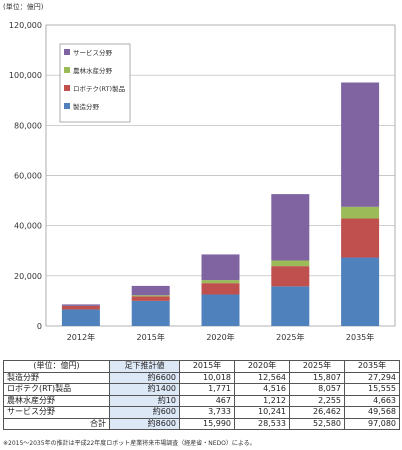 The height and width of the screenshot is (450, 402). I want to click on table-row: 農林水産分野 約10 467 1,212 2,255 4,663, so click(201, 400).